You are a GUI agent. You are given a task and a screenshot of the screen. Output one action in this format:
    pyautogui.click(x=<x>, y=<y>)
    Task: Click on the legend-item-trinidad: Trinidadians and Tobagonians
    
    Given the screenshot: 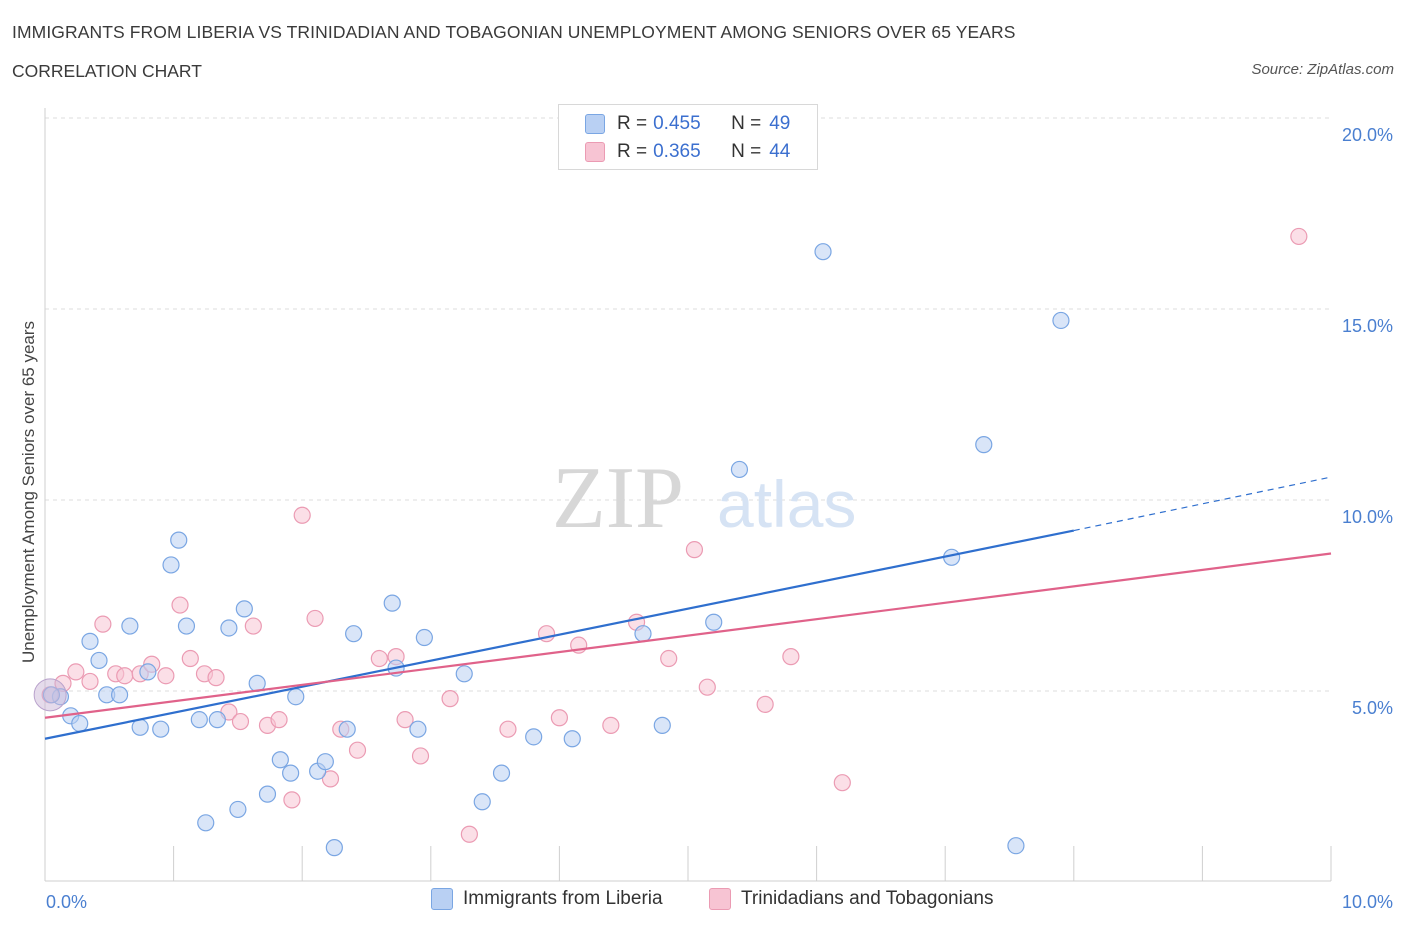 What is the action you would take?
    pyautogui.click(x=851, y=899)
    